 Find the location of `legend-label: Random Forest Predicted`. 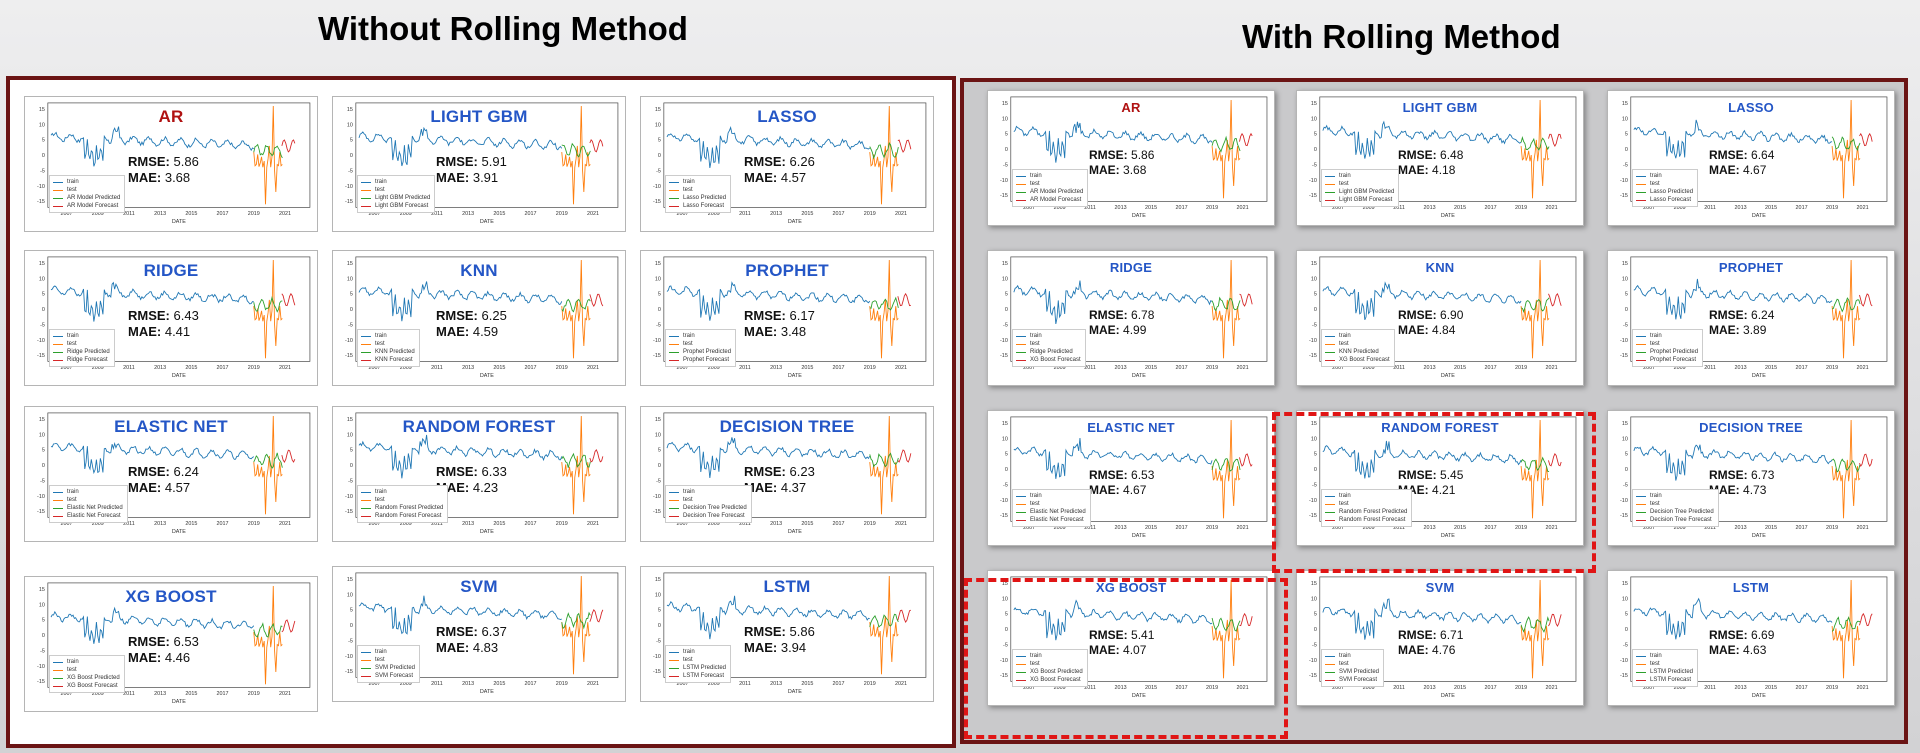

legend-label: Random Forest Predicted is located at coordinates (1373, 512).